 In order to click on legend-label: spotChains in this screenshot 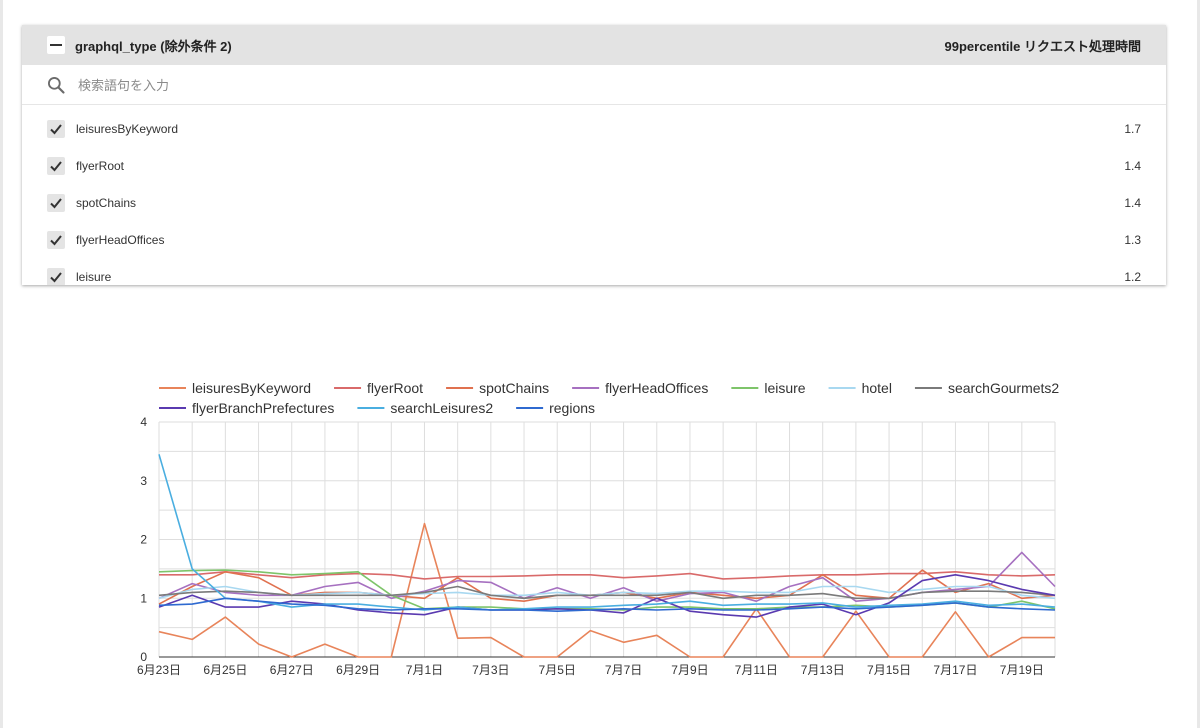, I will do `click(514, 388)`.